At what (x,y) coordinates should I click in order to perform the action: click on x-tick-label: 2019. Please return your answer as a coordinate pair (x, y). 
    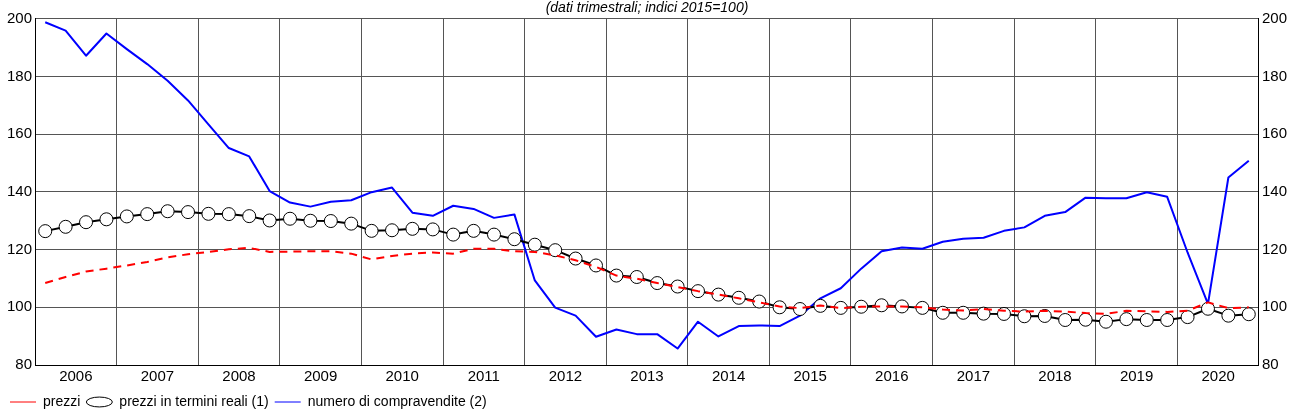
    Looking at the image, I should click on (1136, 376).